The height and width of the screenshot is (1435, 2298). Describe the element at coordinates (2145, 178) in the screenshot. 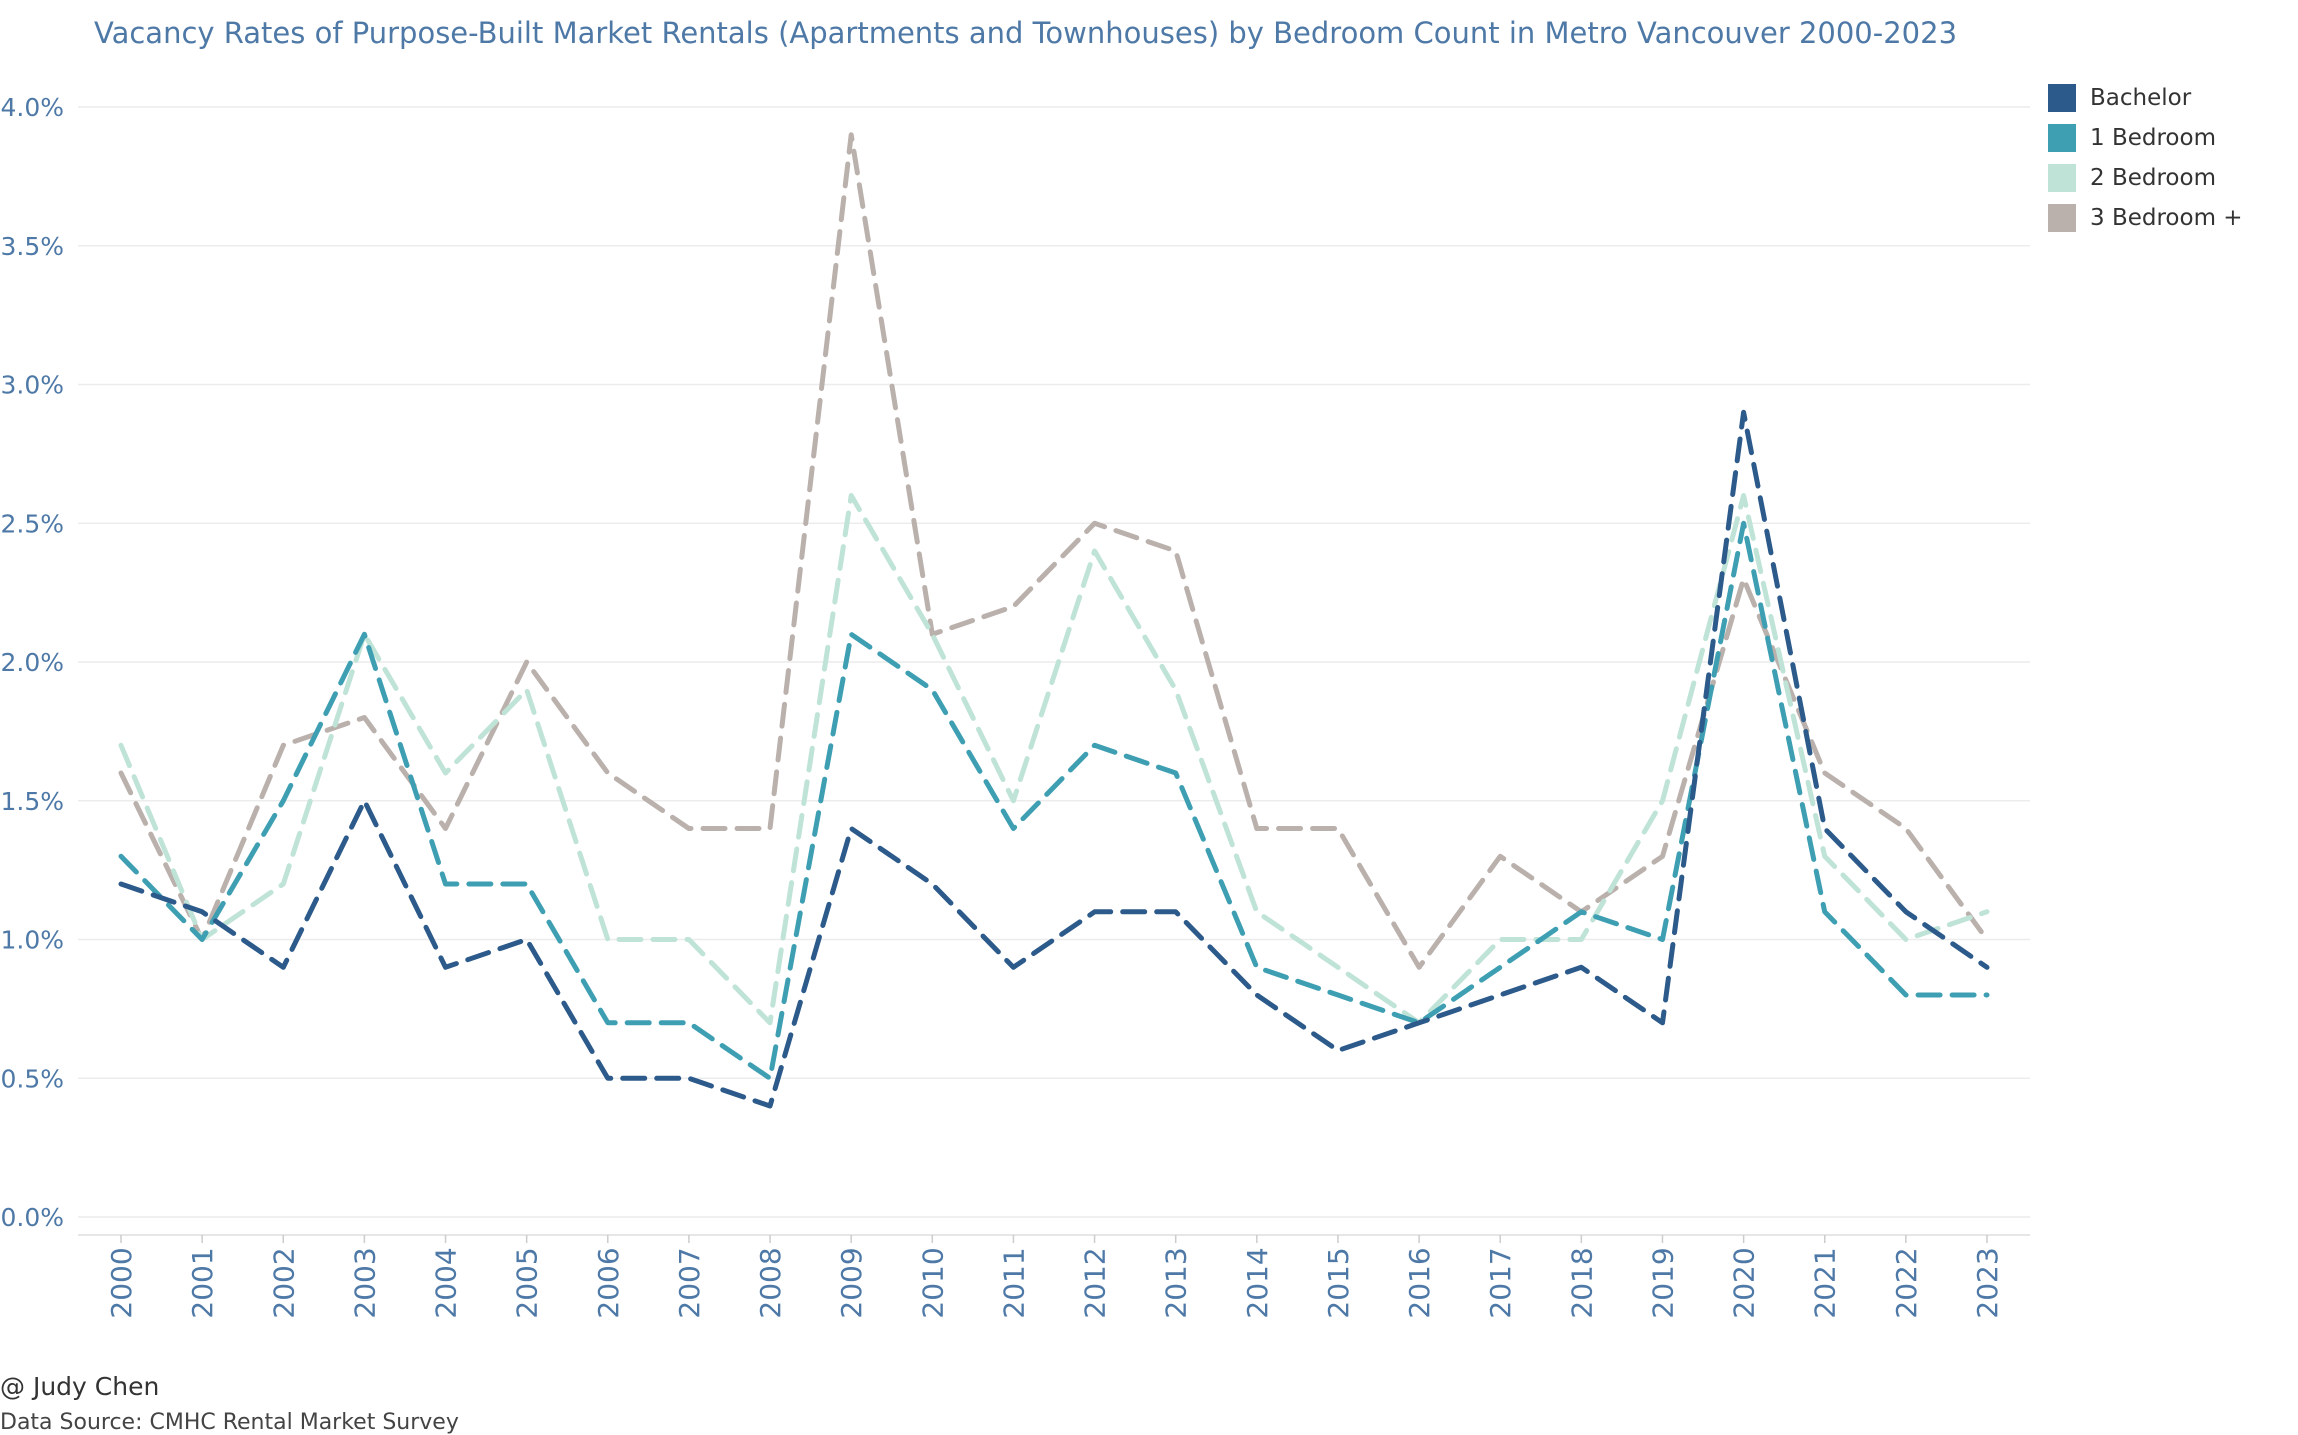

I see `legend-item-2-bedroom: 2 Bedroom` at that location.